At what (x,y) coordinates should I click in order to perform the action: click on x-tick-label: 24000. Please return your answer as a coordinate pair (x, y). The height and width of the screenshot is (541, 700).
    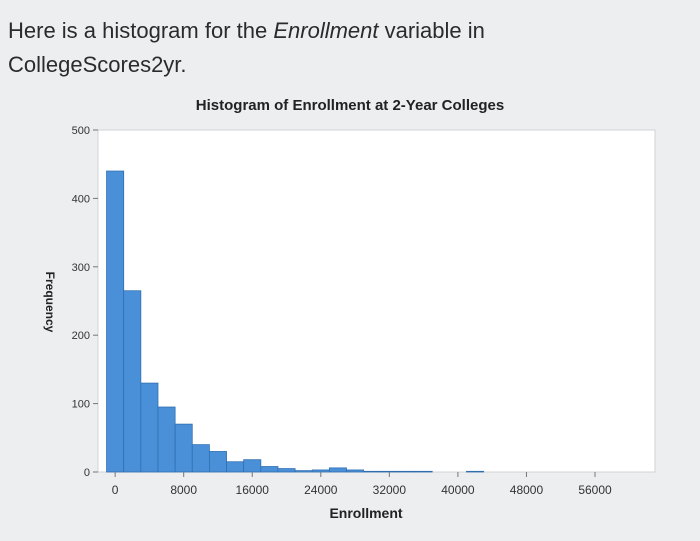
    Looking at the image, I should click on (321, 490).